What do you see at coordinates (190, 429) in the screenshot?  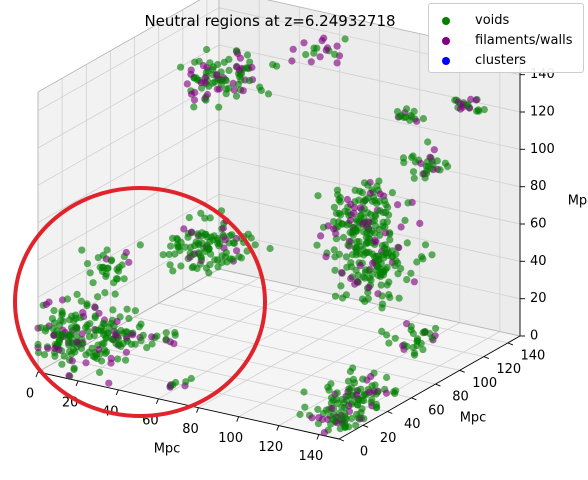 I see `x-tick-label: 80` at bounding box center [190, 429].